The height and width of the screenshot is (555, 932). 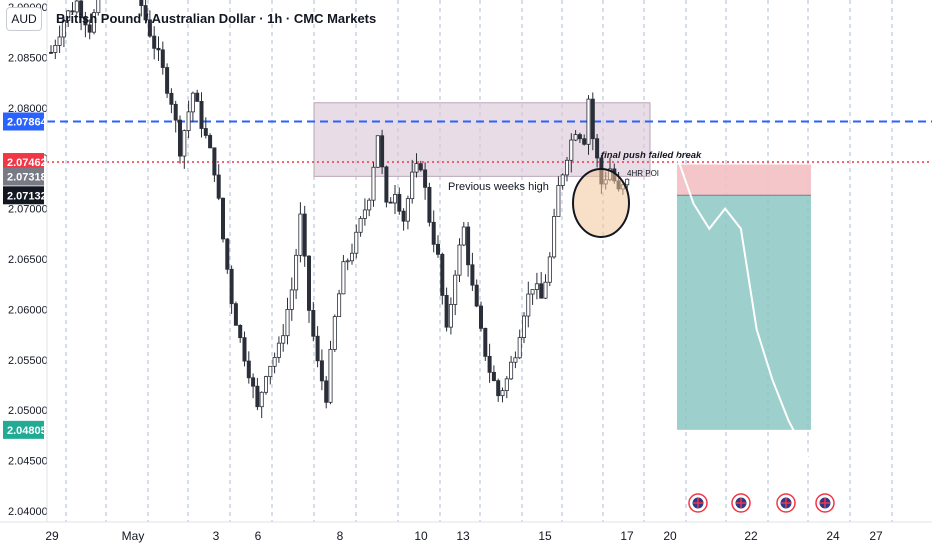 What do you see at coordinates (744, 180) in the screenshot?
I see `stop-loss-zone` at bounding box center [744, 180].